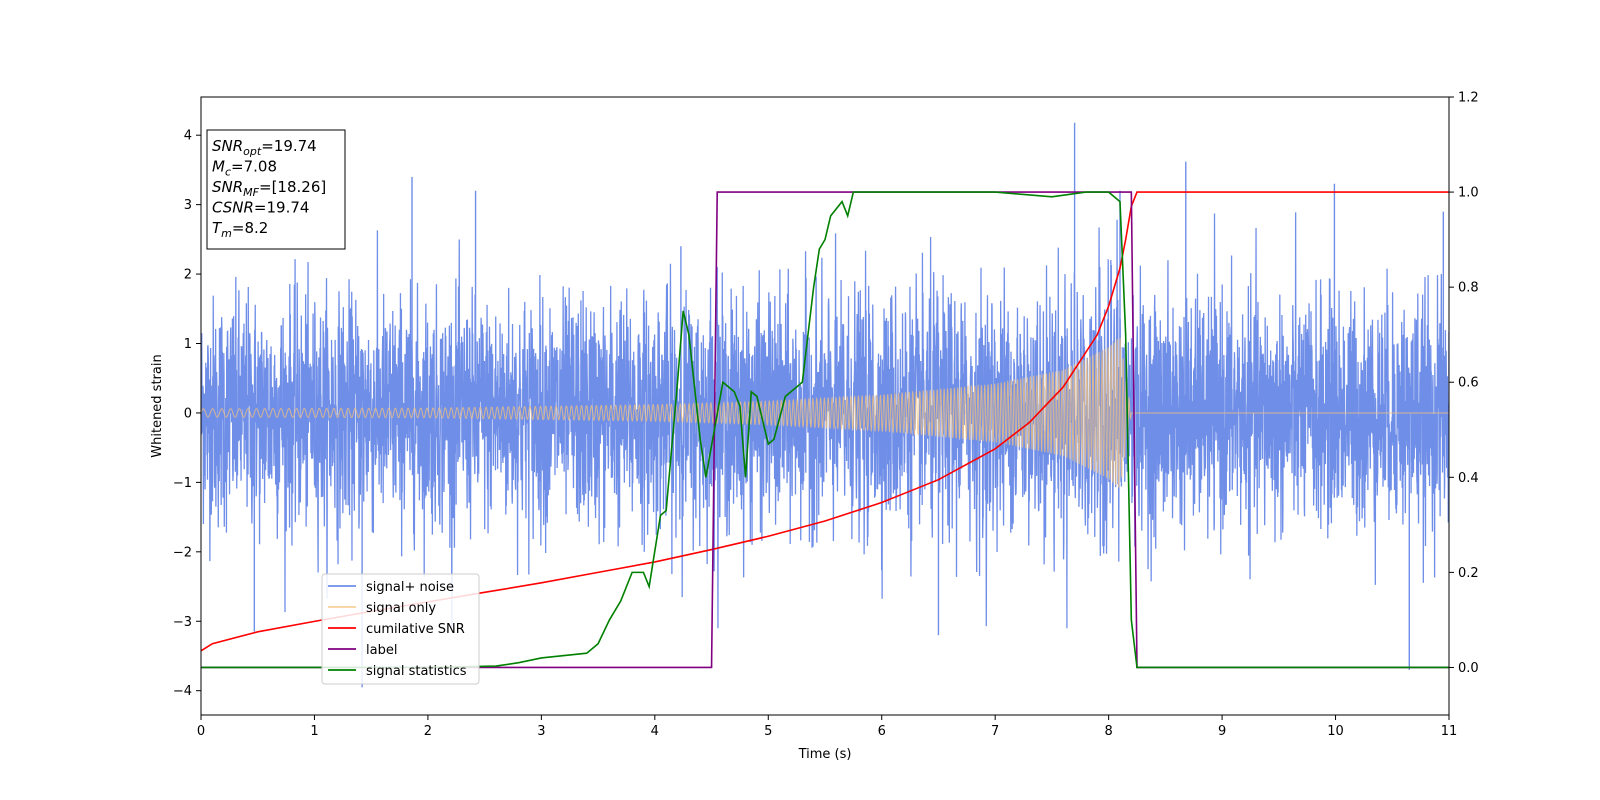  I want to click on y-right-tick-label: 0.6, so click(1468, 383).